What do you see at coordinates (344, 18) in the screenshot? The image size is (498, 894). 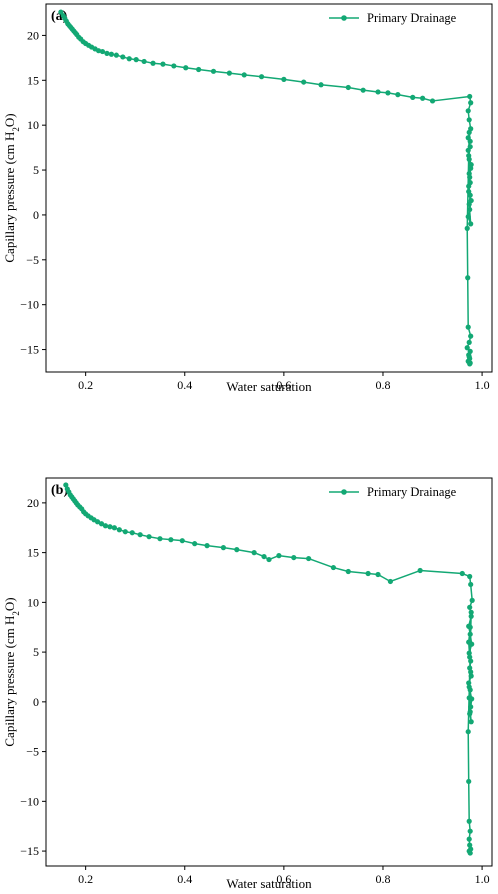 I see `legend-marker` at bounding box center [344, 18].